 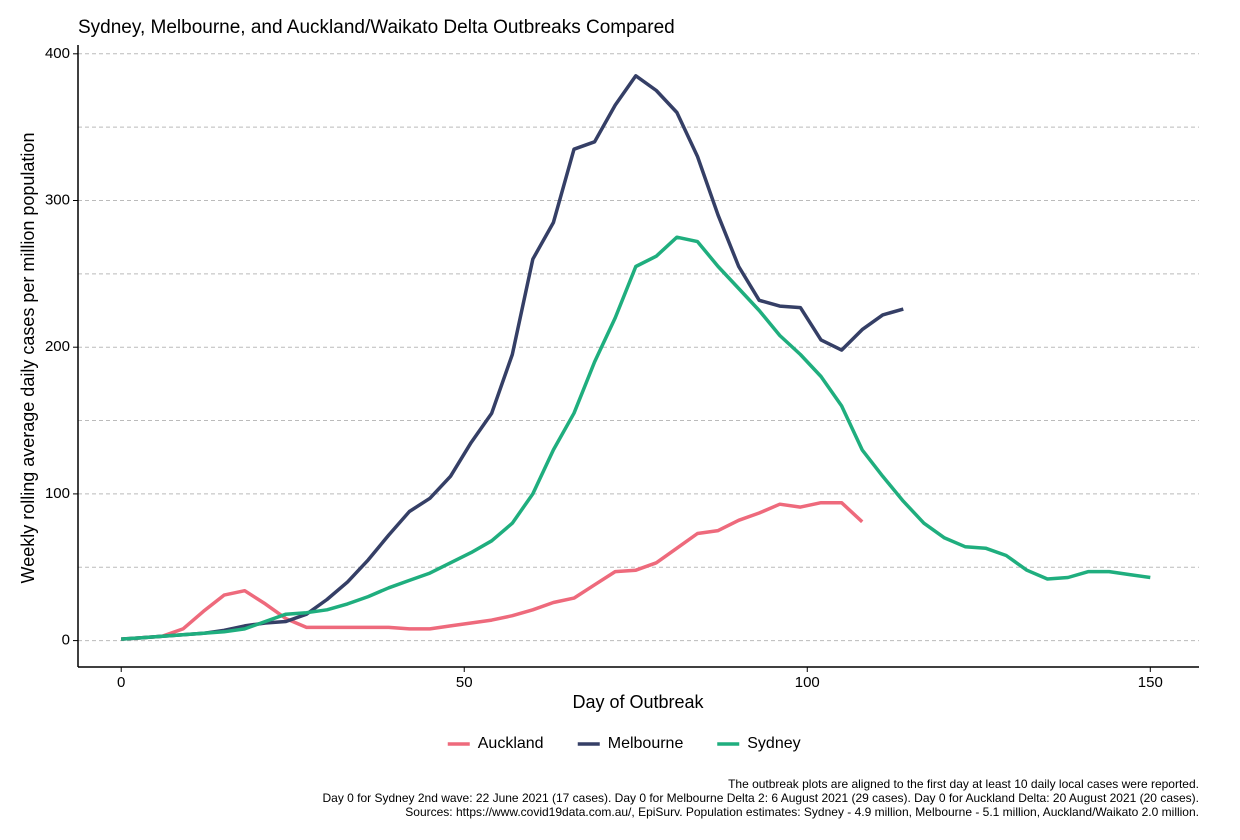 What do you see at coordinates (57, 346) in the screenshot?
I see `y-tick-label: 200` at bounding box center [57, 346].